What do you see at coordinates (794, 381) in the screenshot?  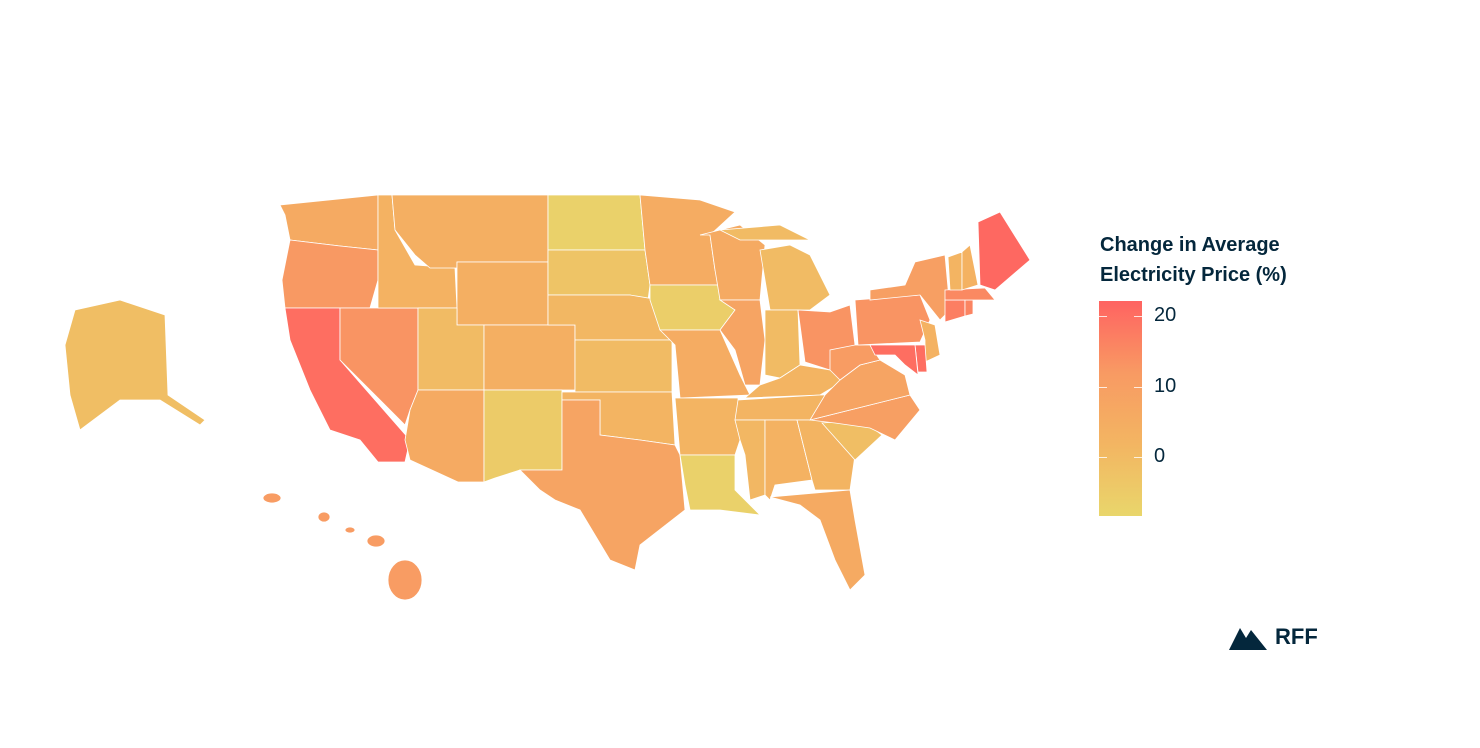 I see `state-ky` at bounding box center [794, 381].